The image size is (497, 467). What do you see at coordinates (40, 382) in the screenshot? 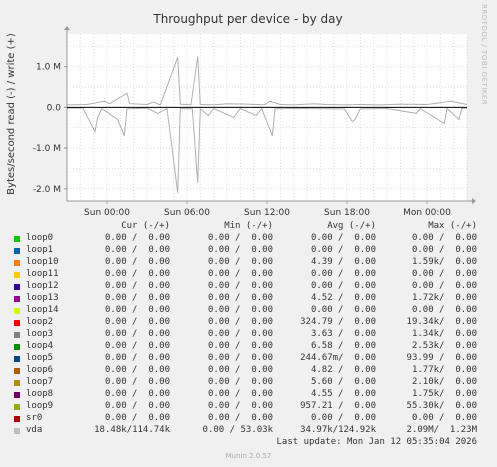
I see `legend-name: loop7` at bounding box center [40, 382].